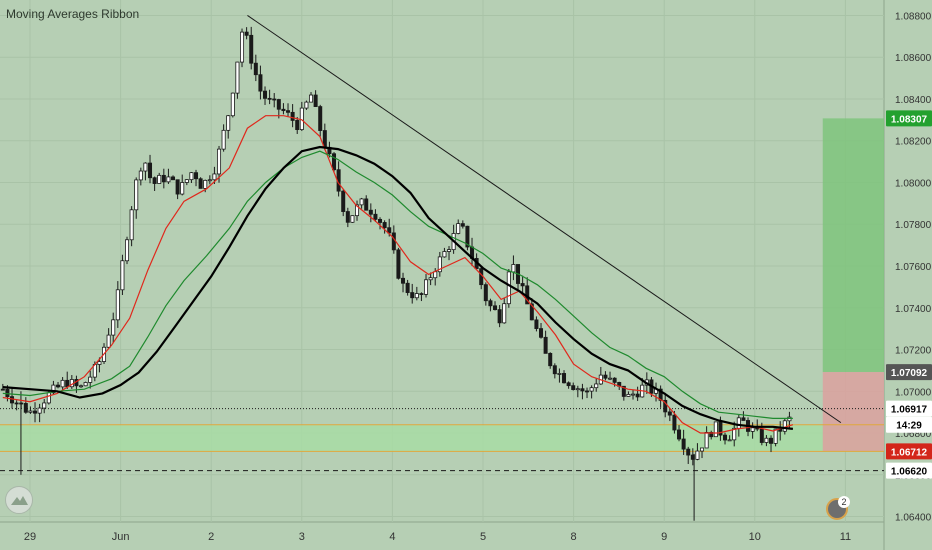 Image resolution: width=932 pixels, height=550 pixels. I want to click on position-loss-zone, so click(853, 412).